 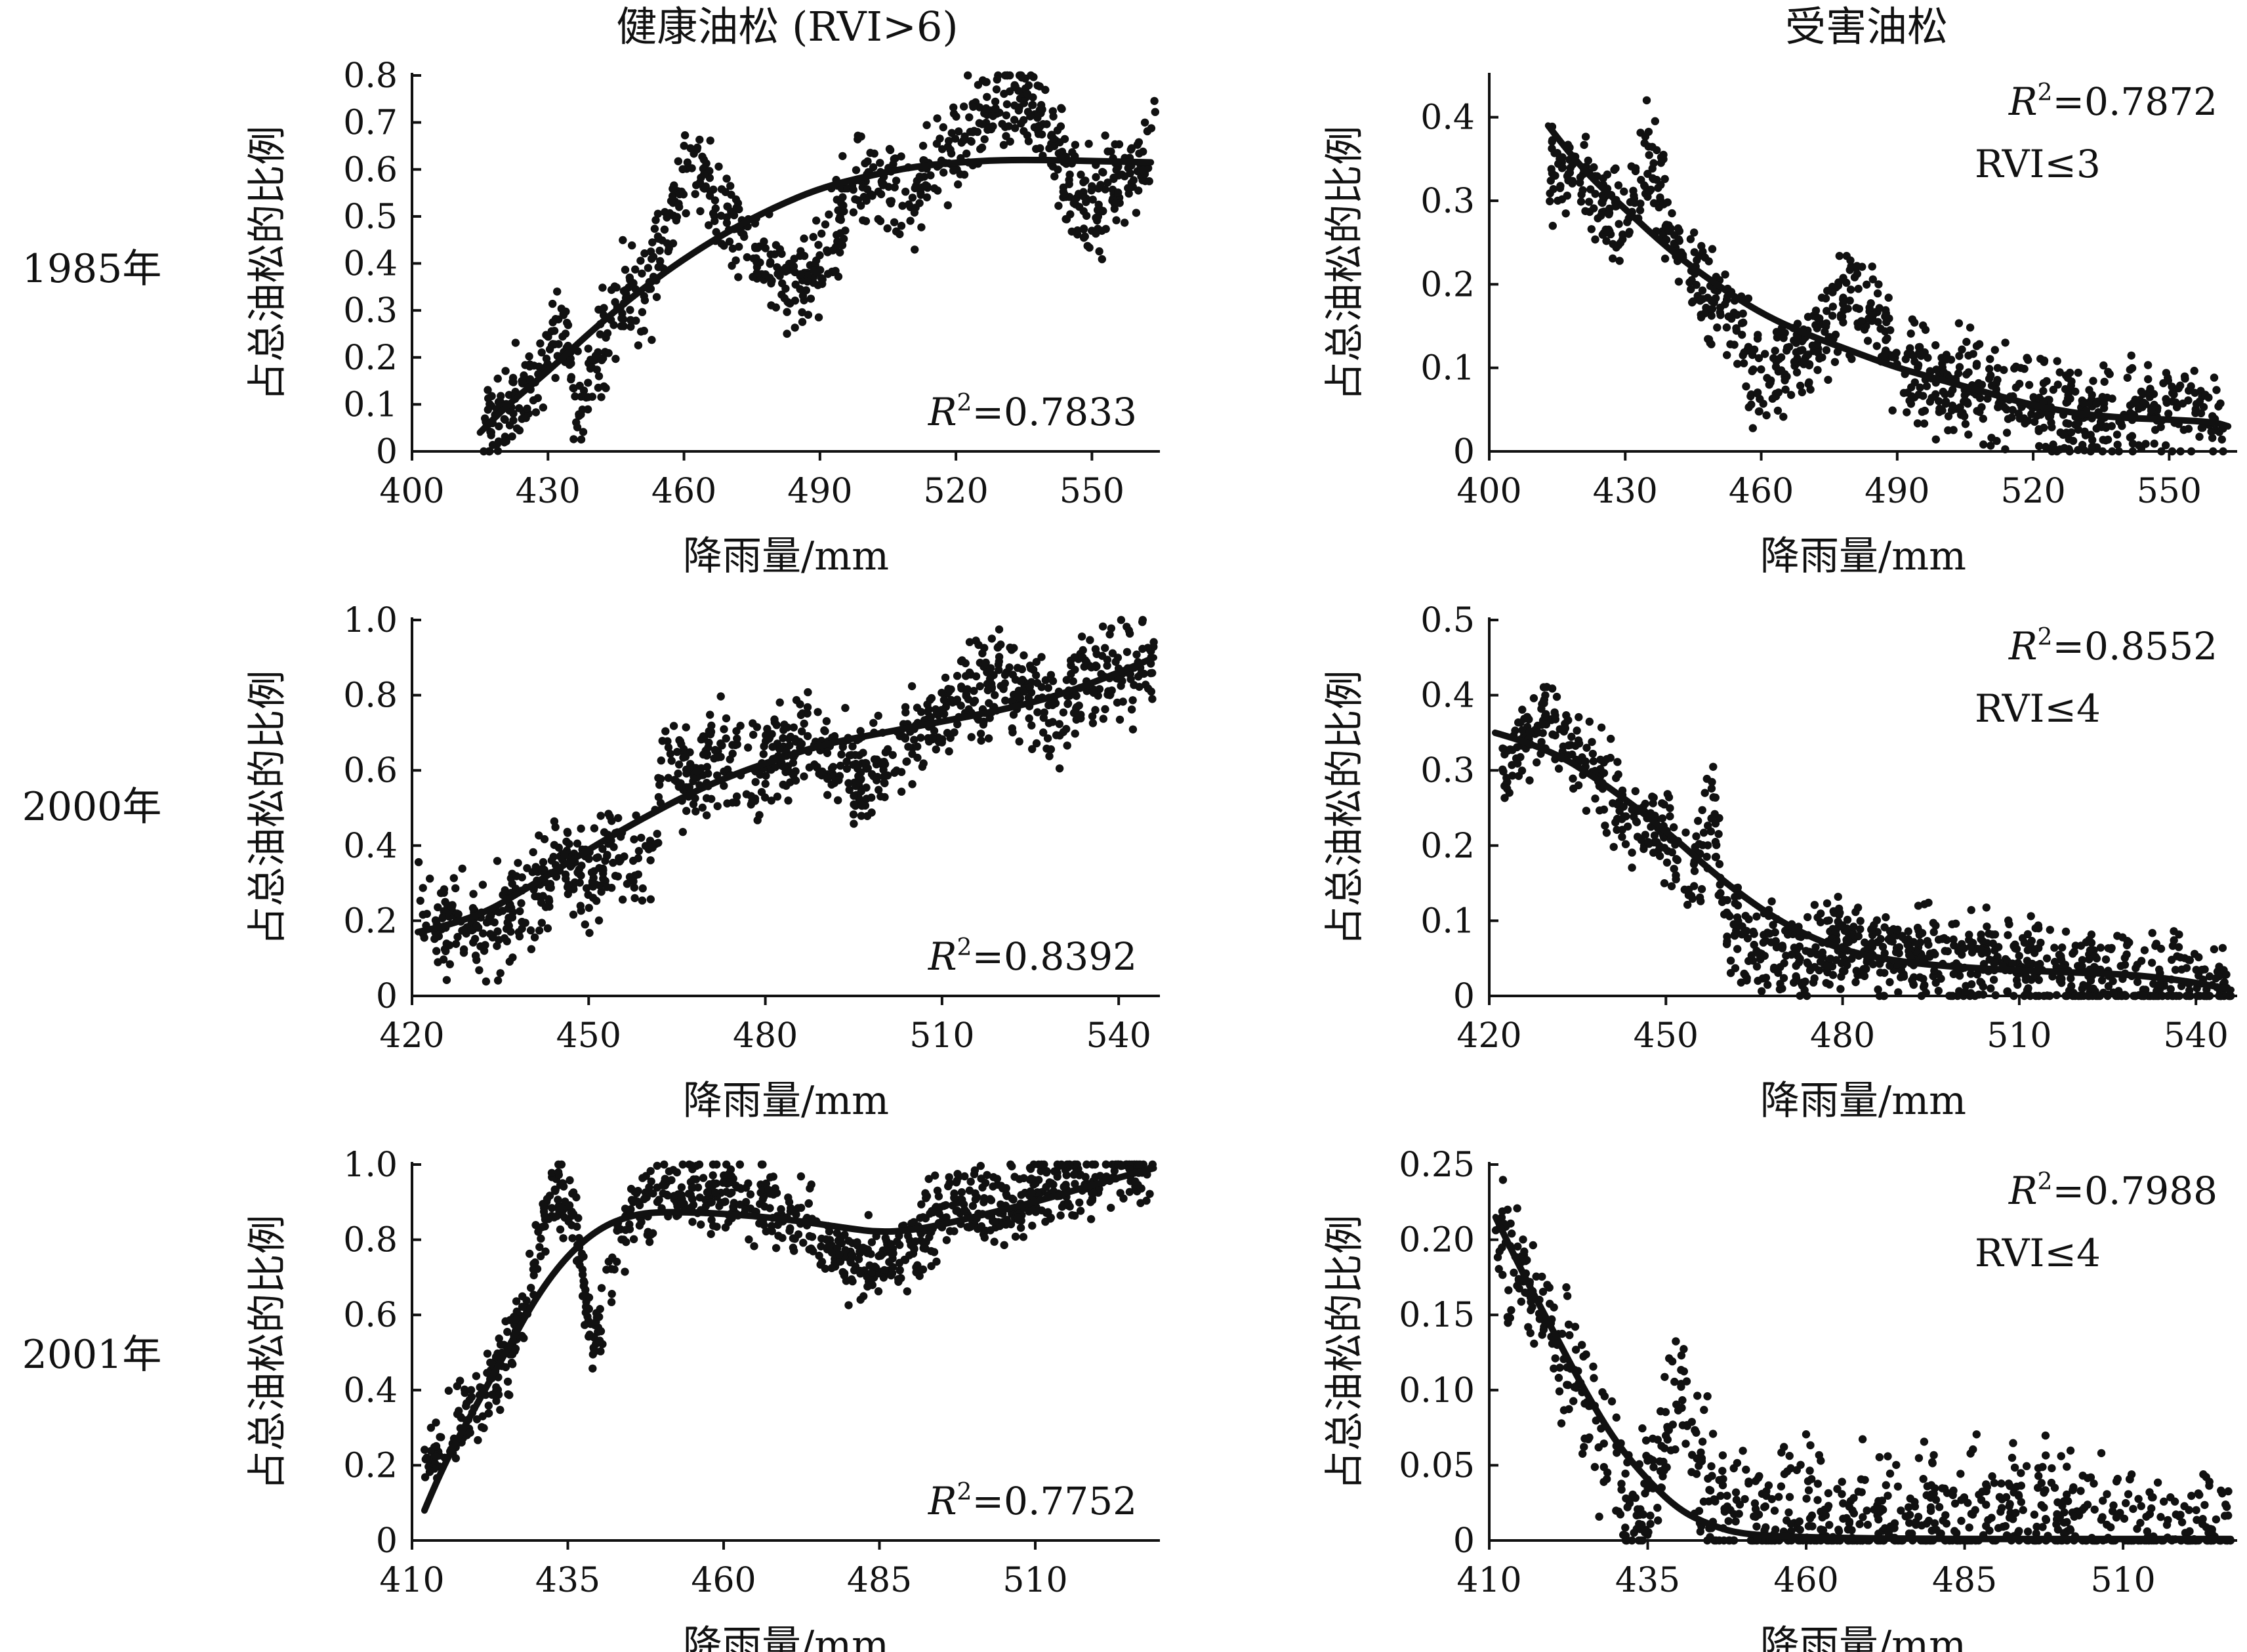 I want to click on x-tick-label: 510, so click(x=2122, y=1581).